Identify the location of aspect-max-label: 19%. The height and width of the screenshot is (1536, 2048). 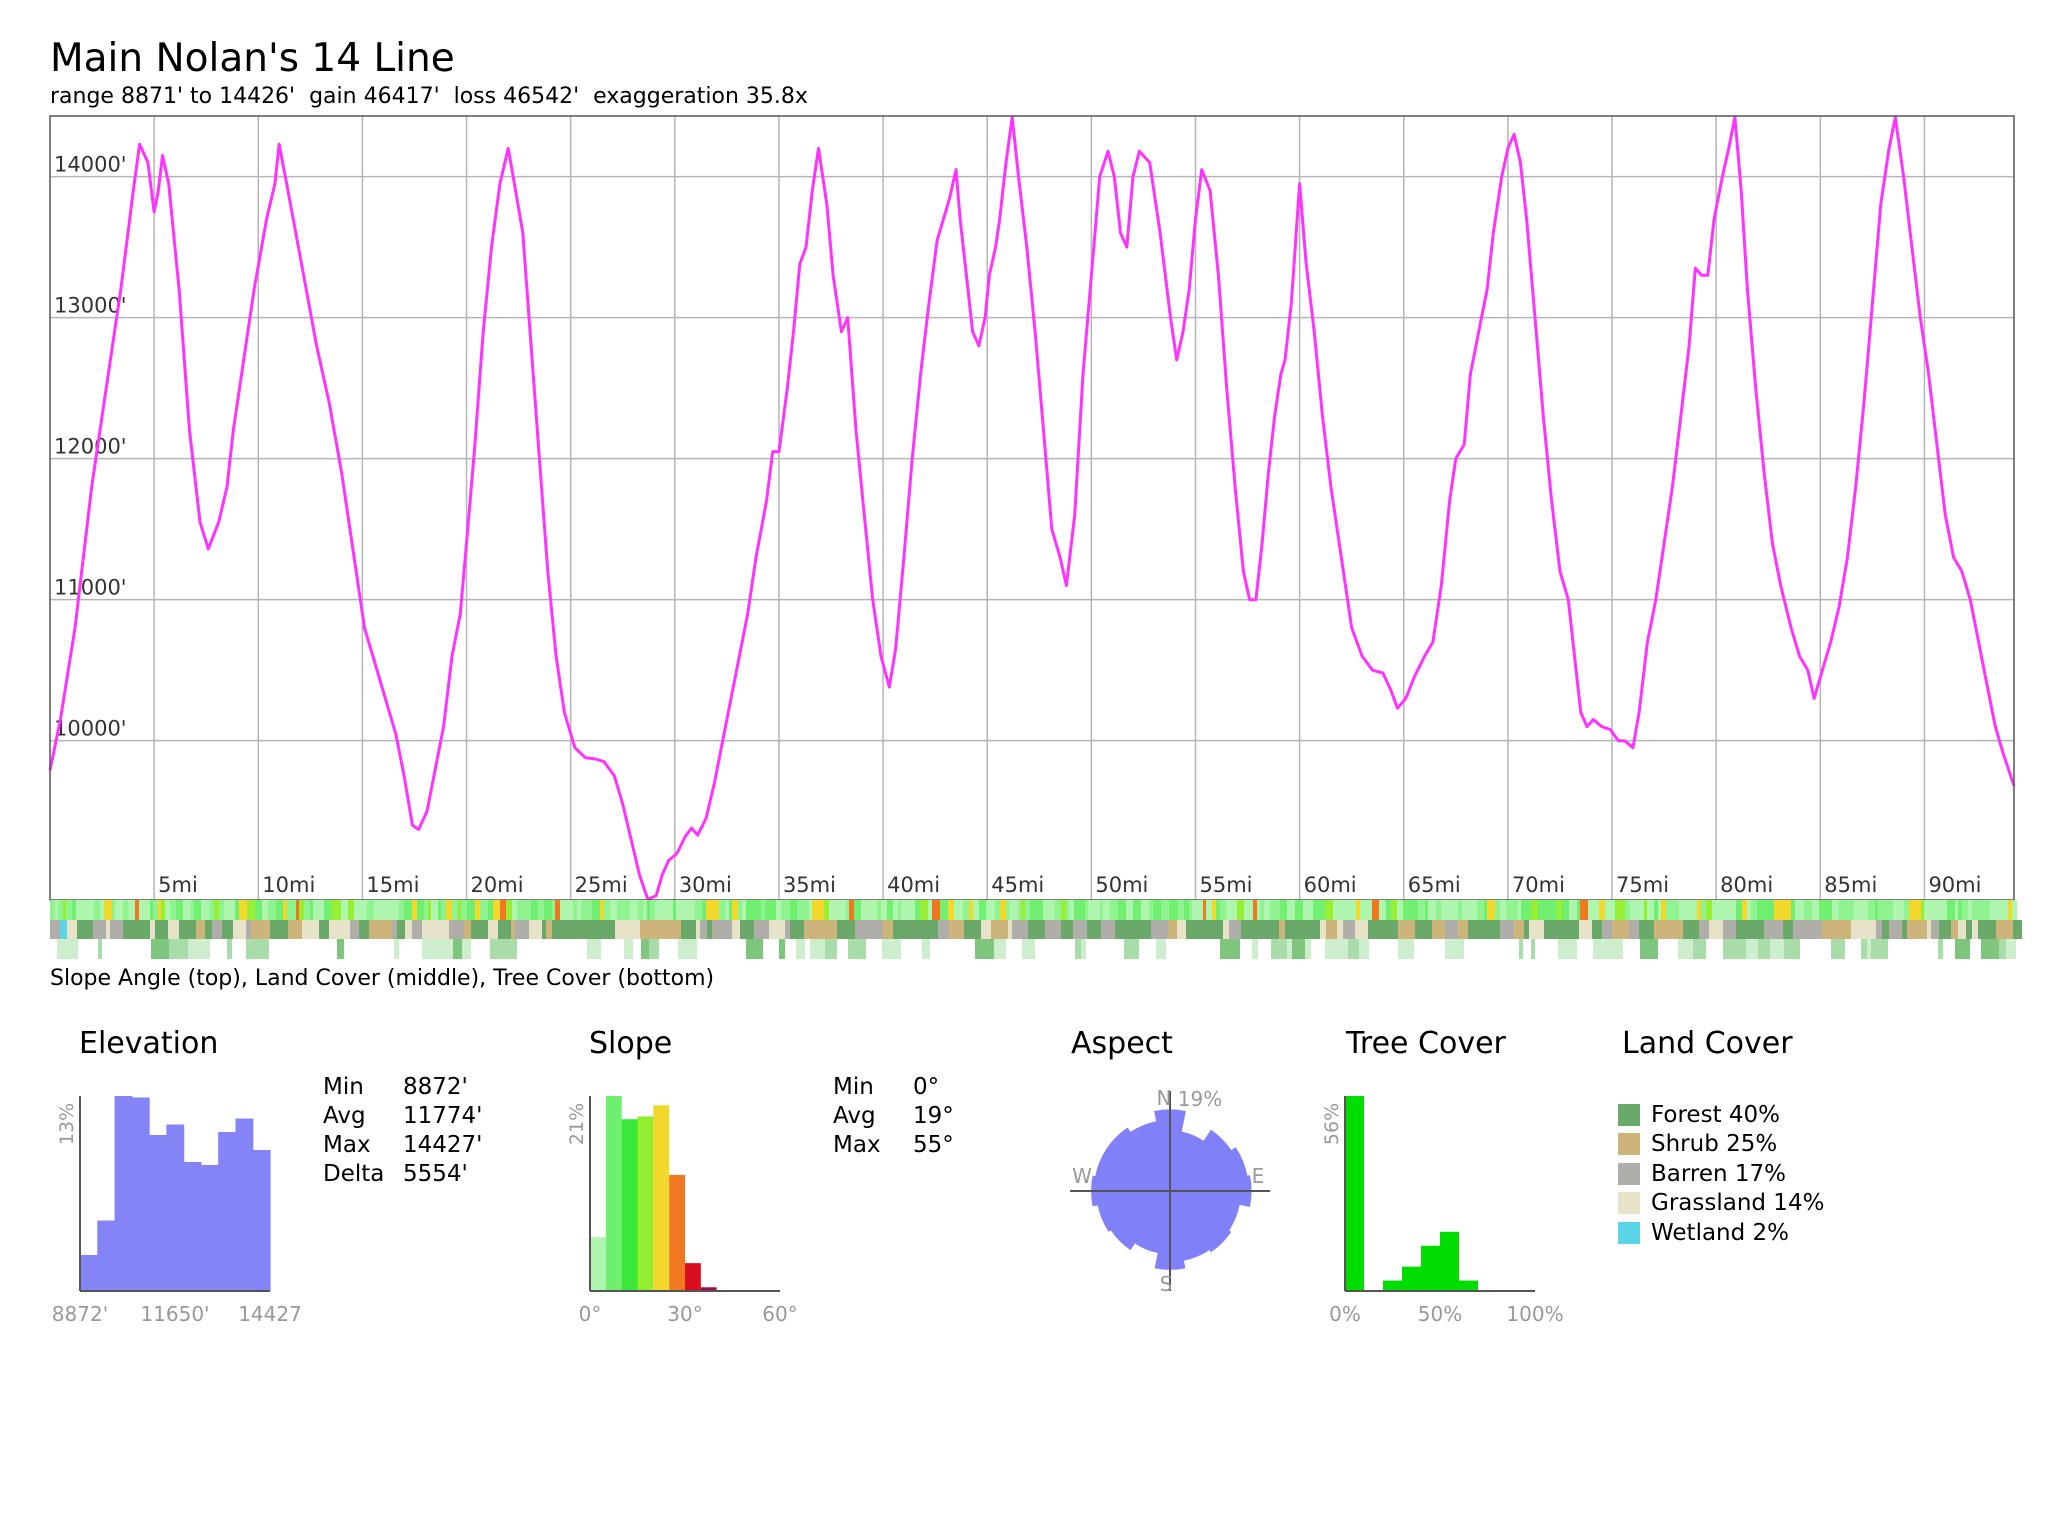
(1200, 1099).